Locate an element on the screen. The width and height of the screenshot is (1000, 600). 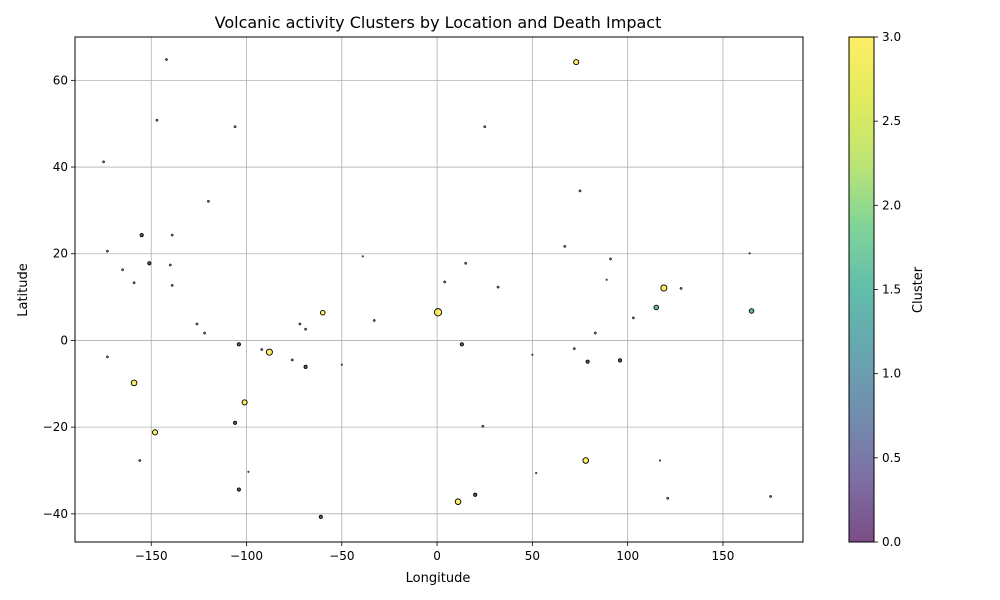
y-tick-label: −40 is located at coordinates (55, 514).